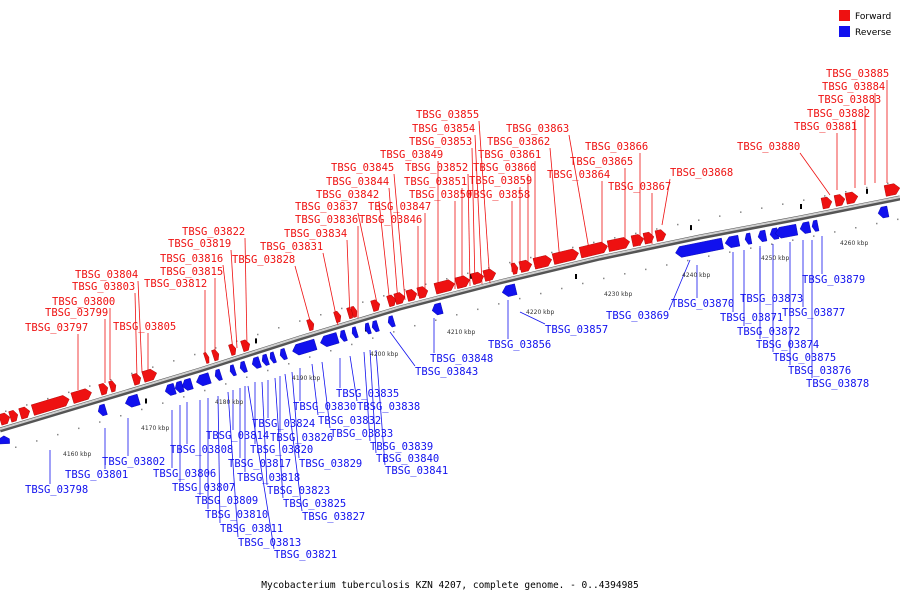  Describe the element at coordinates (637, 316) in the screenshot. I see `gene-label: TBSG_03869` at that location.